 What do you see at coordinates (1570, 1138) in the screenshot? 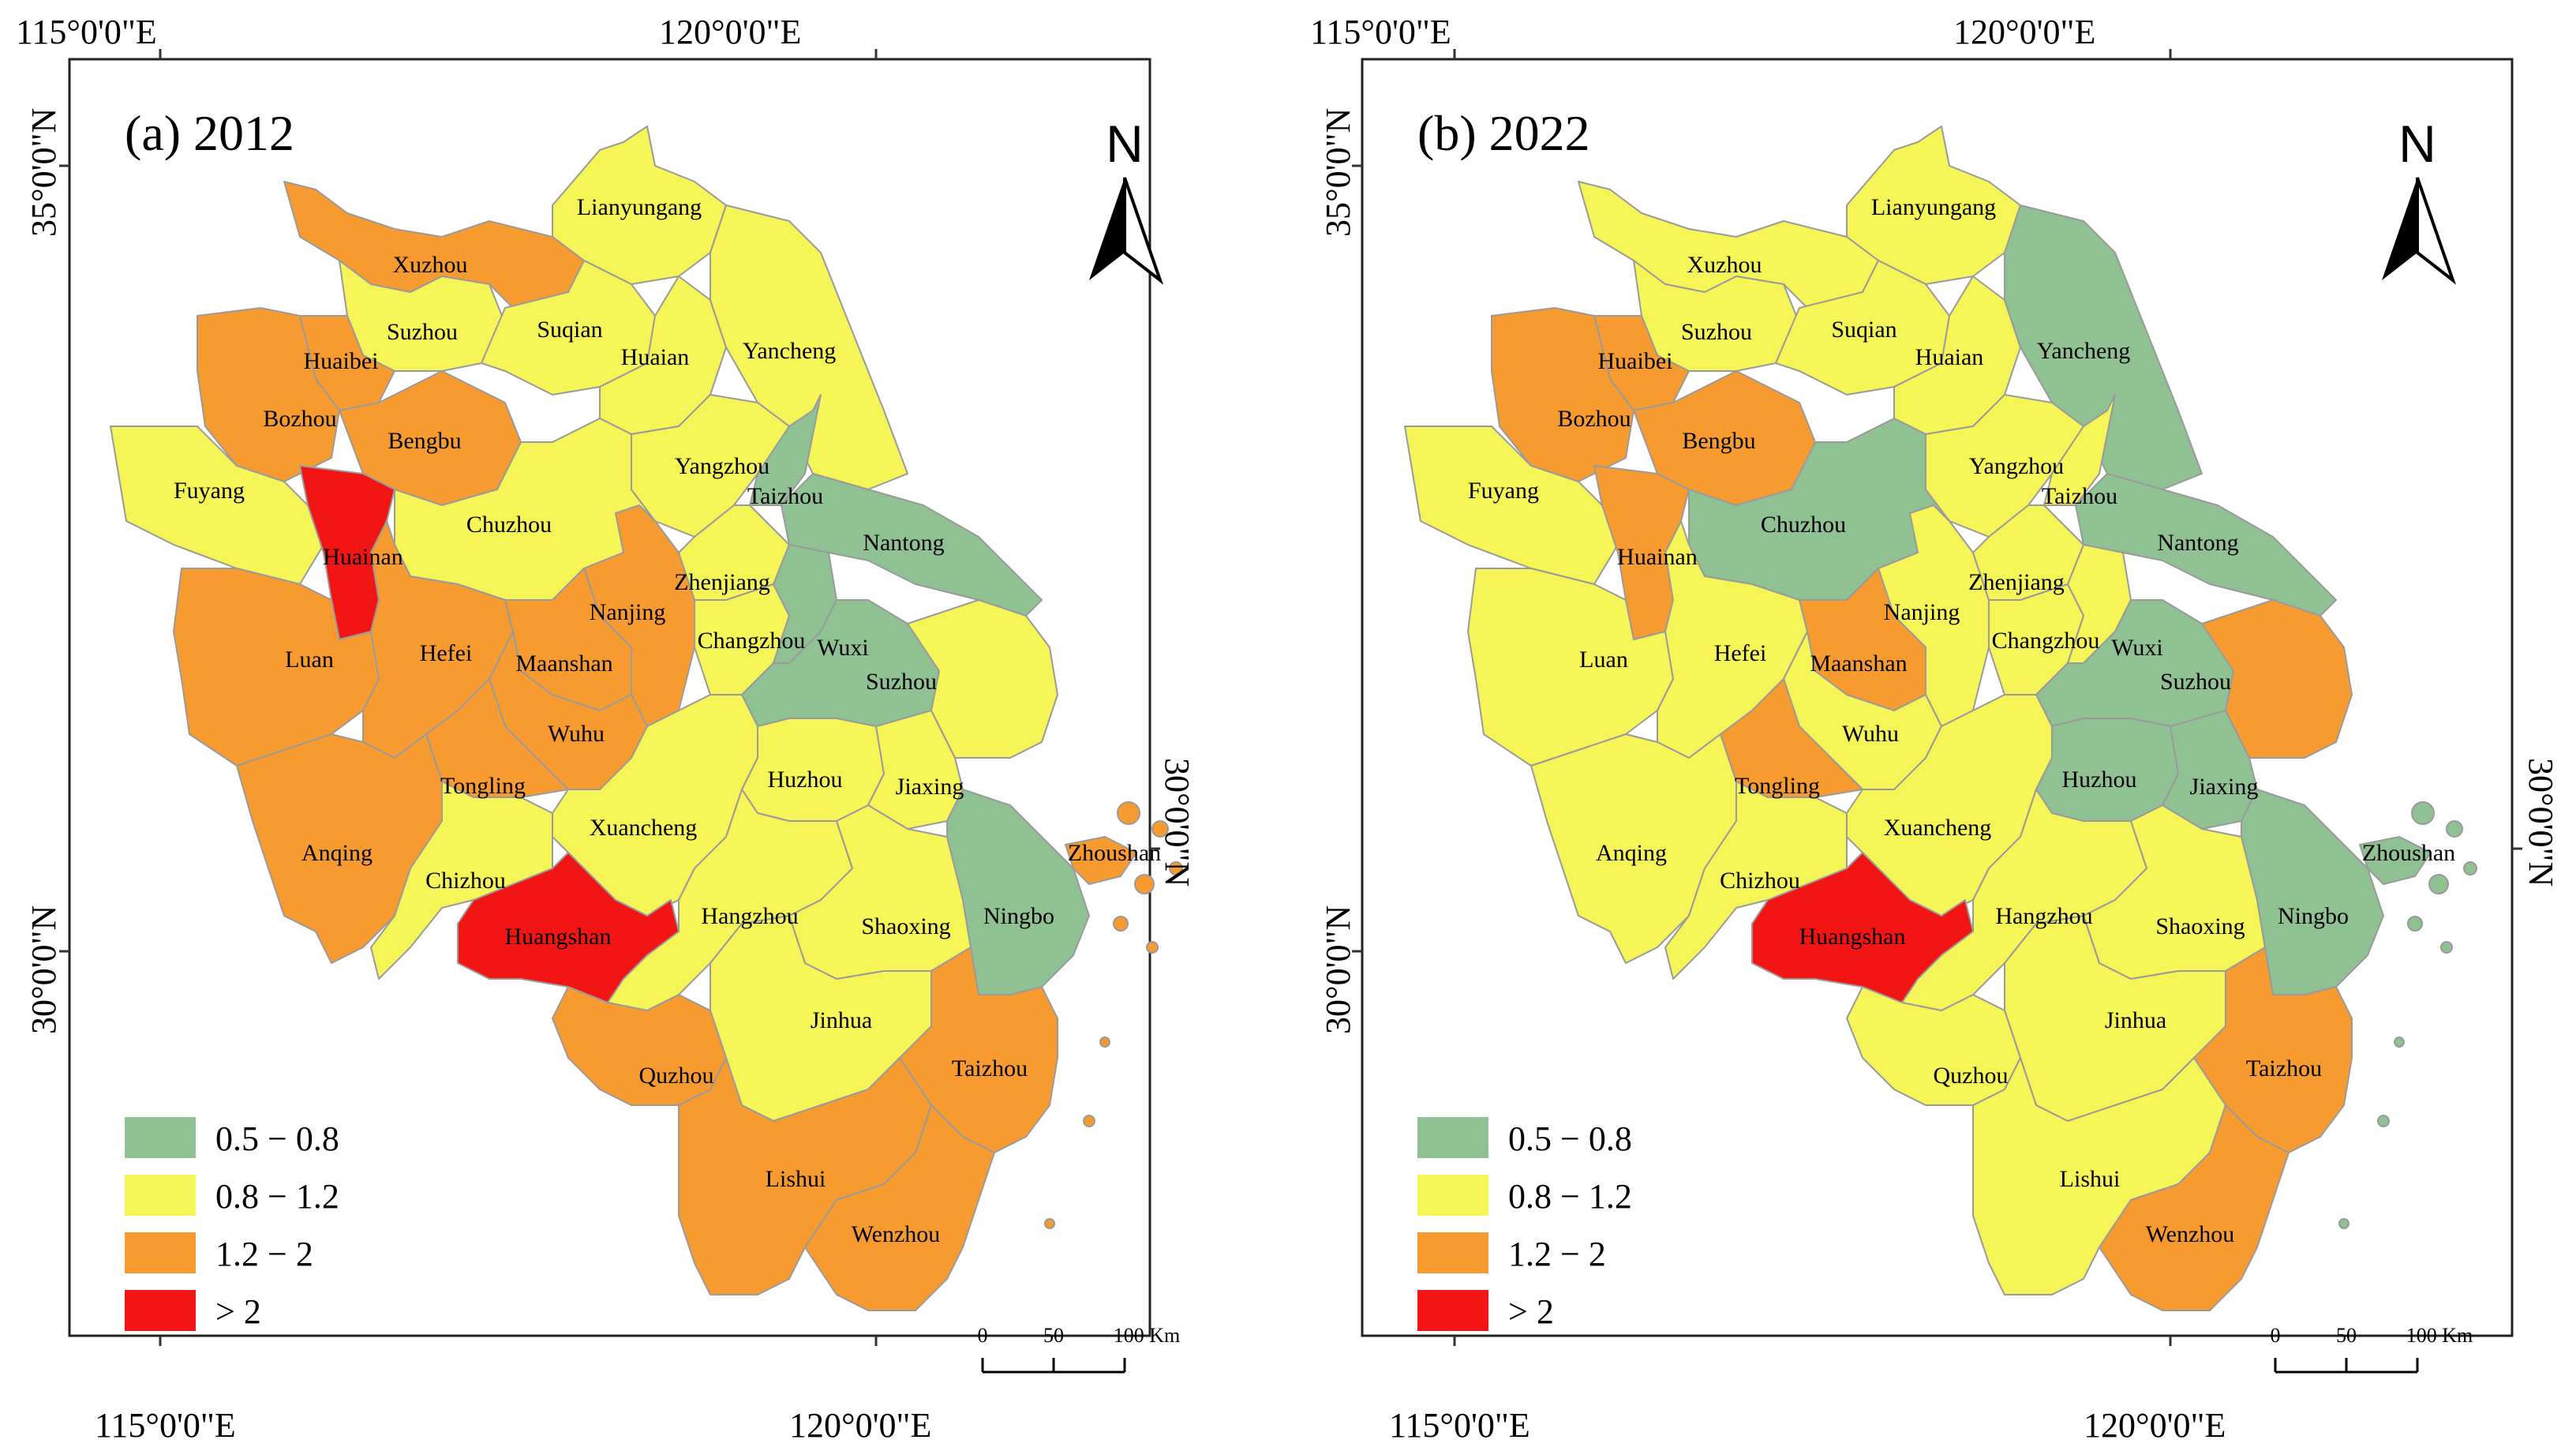
I see `legend-label: 0.5 − 0.8` at bounding box center [1570, 1138].